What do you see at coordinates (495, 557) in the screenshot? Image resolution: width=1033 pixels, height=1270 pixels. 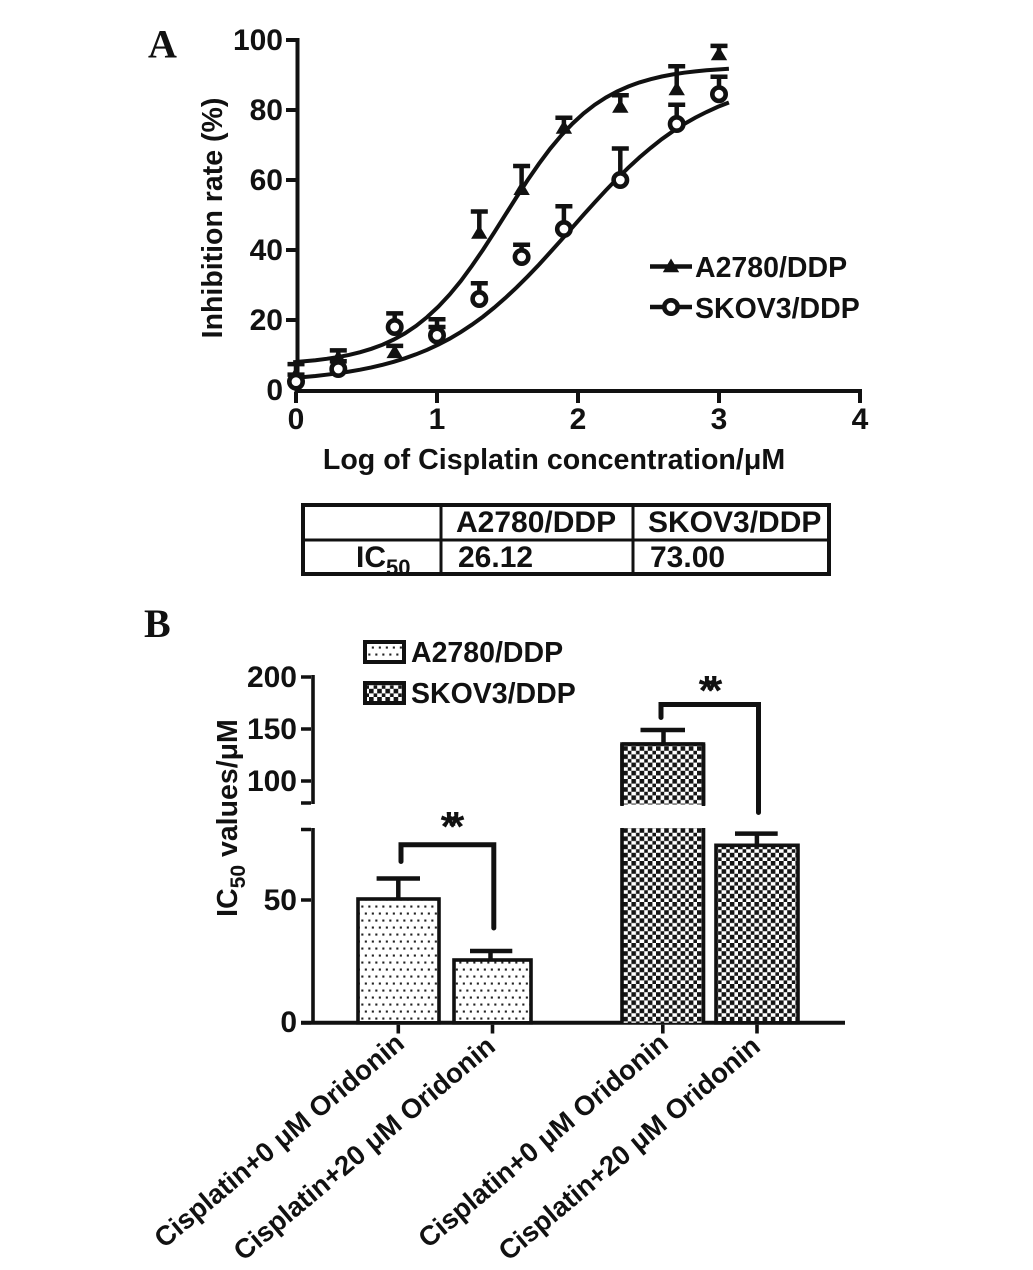 I see `svg-text: 26.12` at bounding box center [495, 557].